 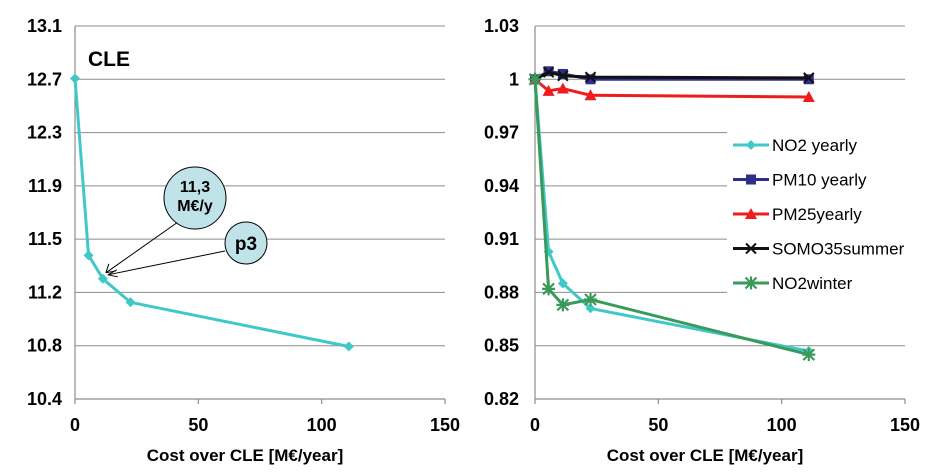 What do you see at coordinates (819, 180) in the screenshot?
I see `legend-label: PM10 yearly` at bounding box center [819, 180].